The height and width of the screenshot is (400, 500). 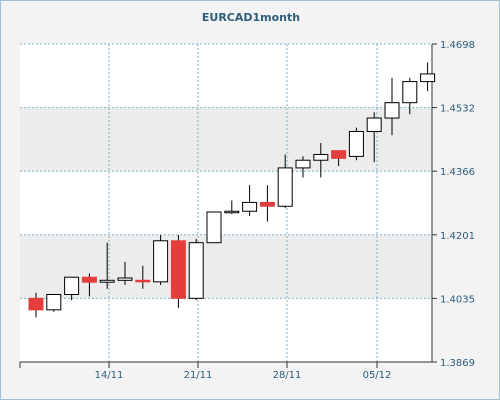 What do you see at coordinates (109, 375) in the screenshot?
I see `x-tick-label: 14/11` at bounding box center [109, 375].